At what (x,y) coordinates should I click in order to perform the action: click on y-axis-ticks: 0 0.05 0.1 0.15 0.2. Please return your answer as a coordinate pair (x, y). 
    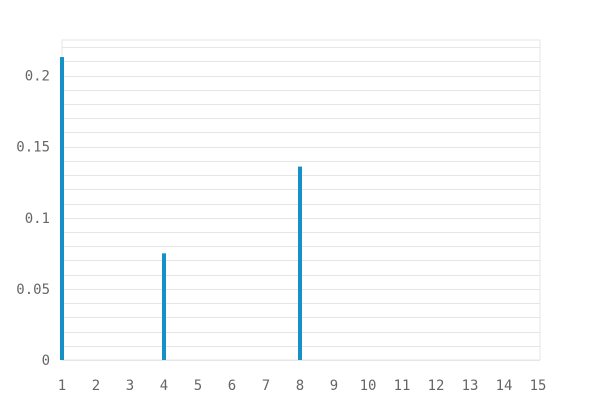
    Looking at the image, I should click on (33, 219).